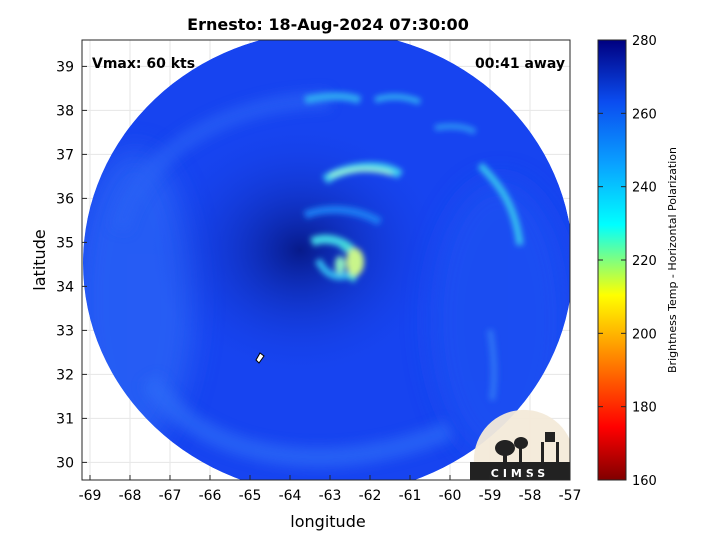 The height and width of the screenshot is (540, 720). Describe the element at coordinates (328, 24) in the screenshot. I see `chart-title: Ernesto: 18-Aug-2024 07:30:00` at that location.